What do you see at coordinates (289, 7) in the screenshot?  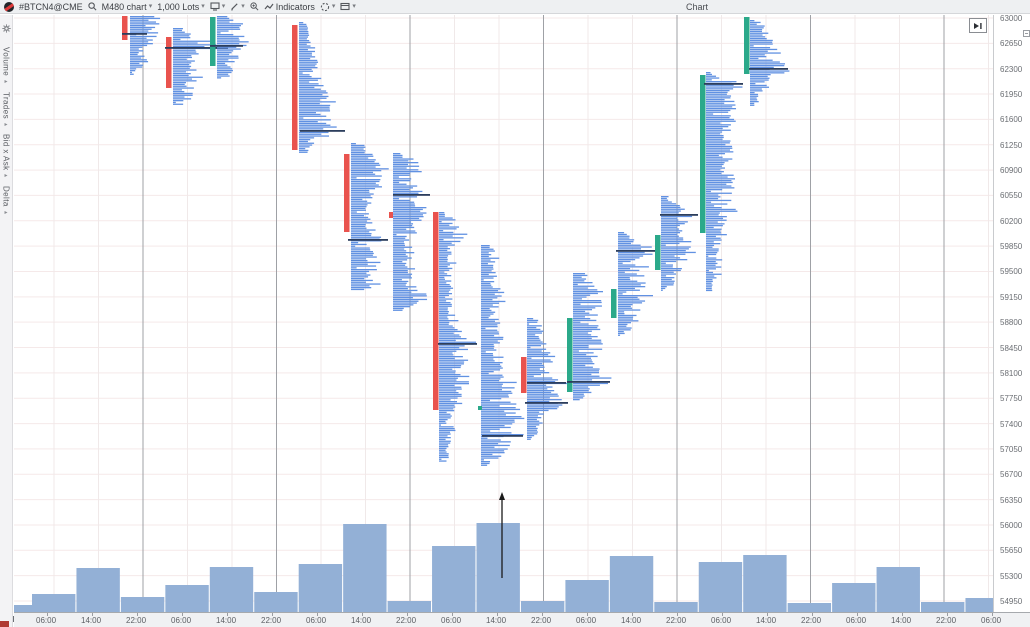 I see `indicators-button: Indicators` at bounding box center [289, 7].